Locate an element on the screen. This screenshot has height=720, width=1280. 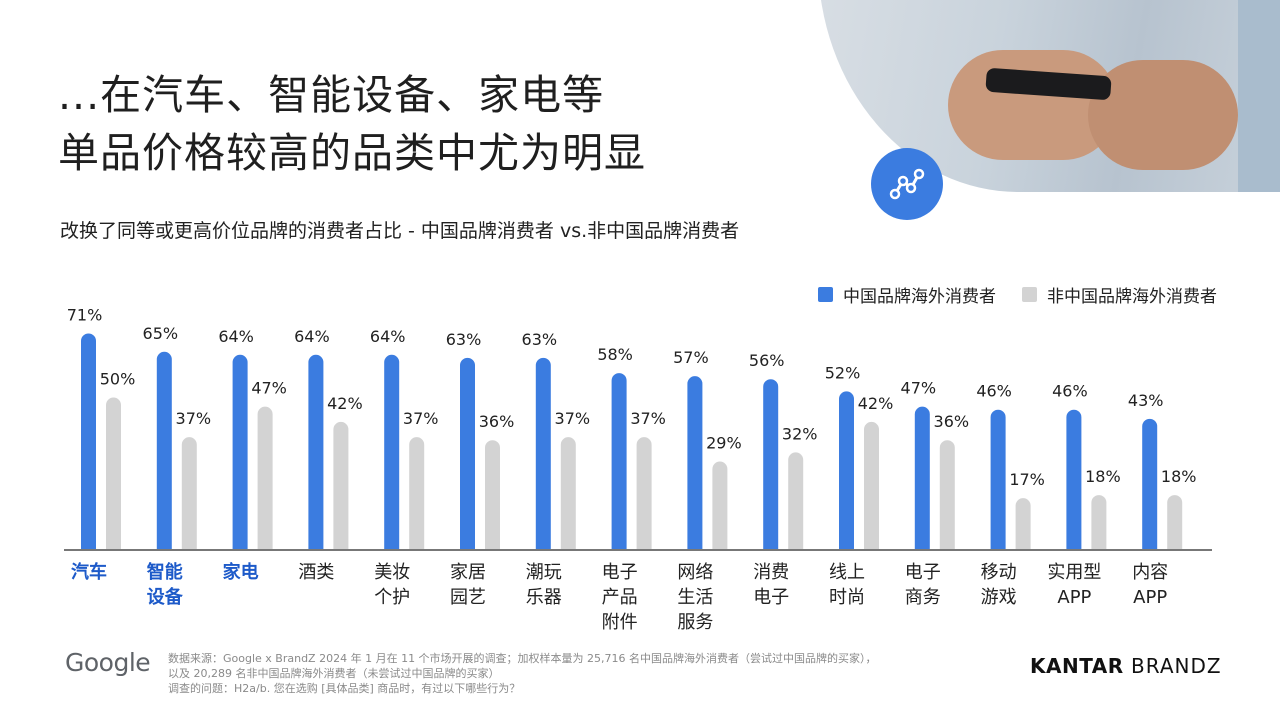
data-label-chinese: 65% is located at coordinates (161, 333).